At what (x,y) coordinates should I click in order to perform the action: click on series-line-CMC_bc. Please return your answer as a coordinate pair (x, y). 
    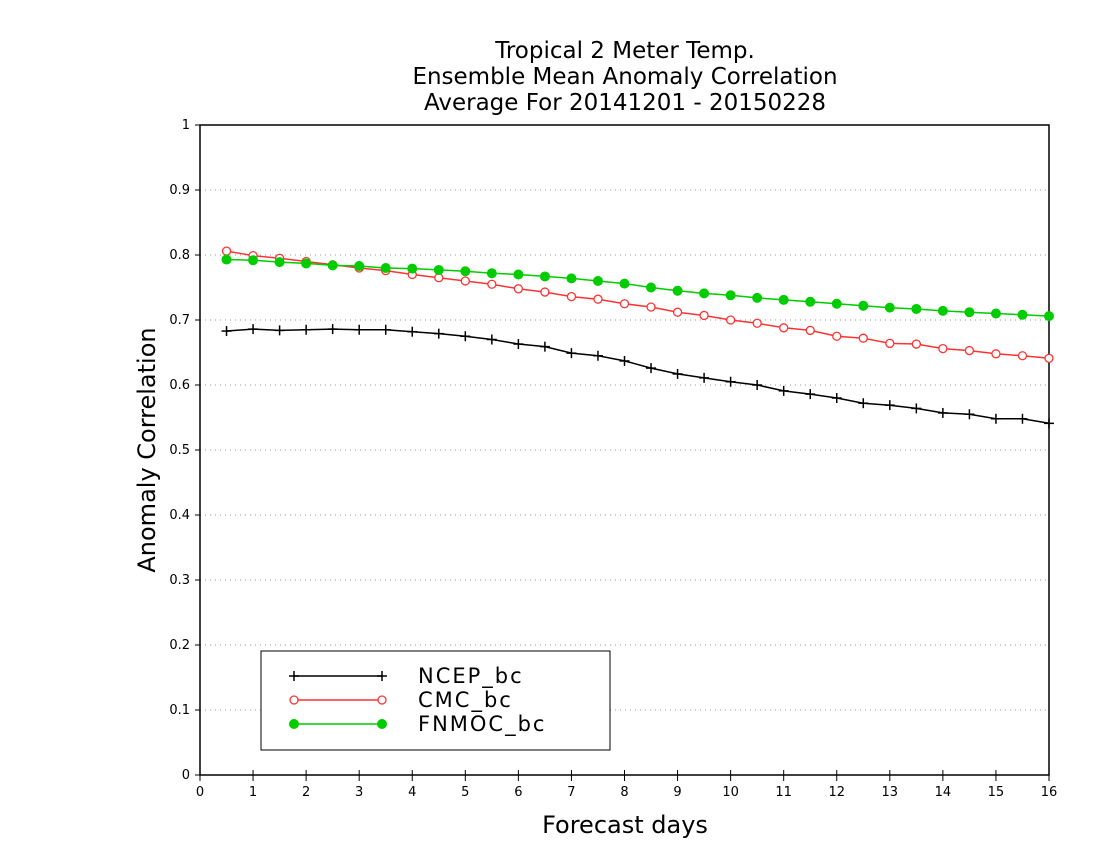
    Looking at the image, I should click on (638, 305).